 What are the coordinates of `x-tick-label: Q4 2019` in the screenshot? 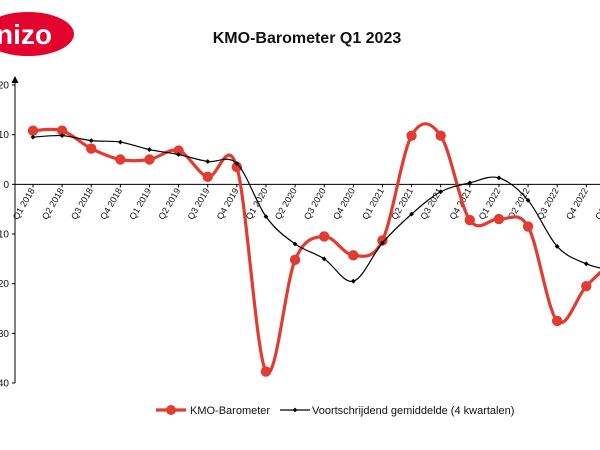 It's located at (228, 203).